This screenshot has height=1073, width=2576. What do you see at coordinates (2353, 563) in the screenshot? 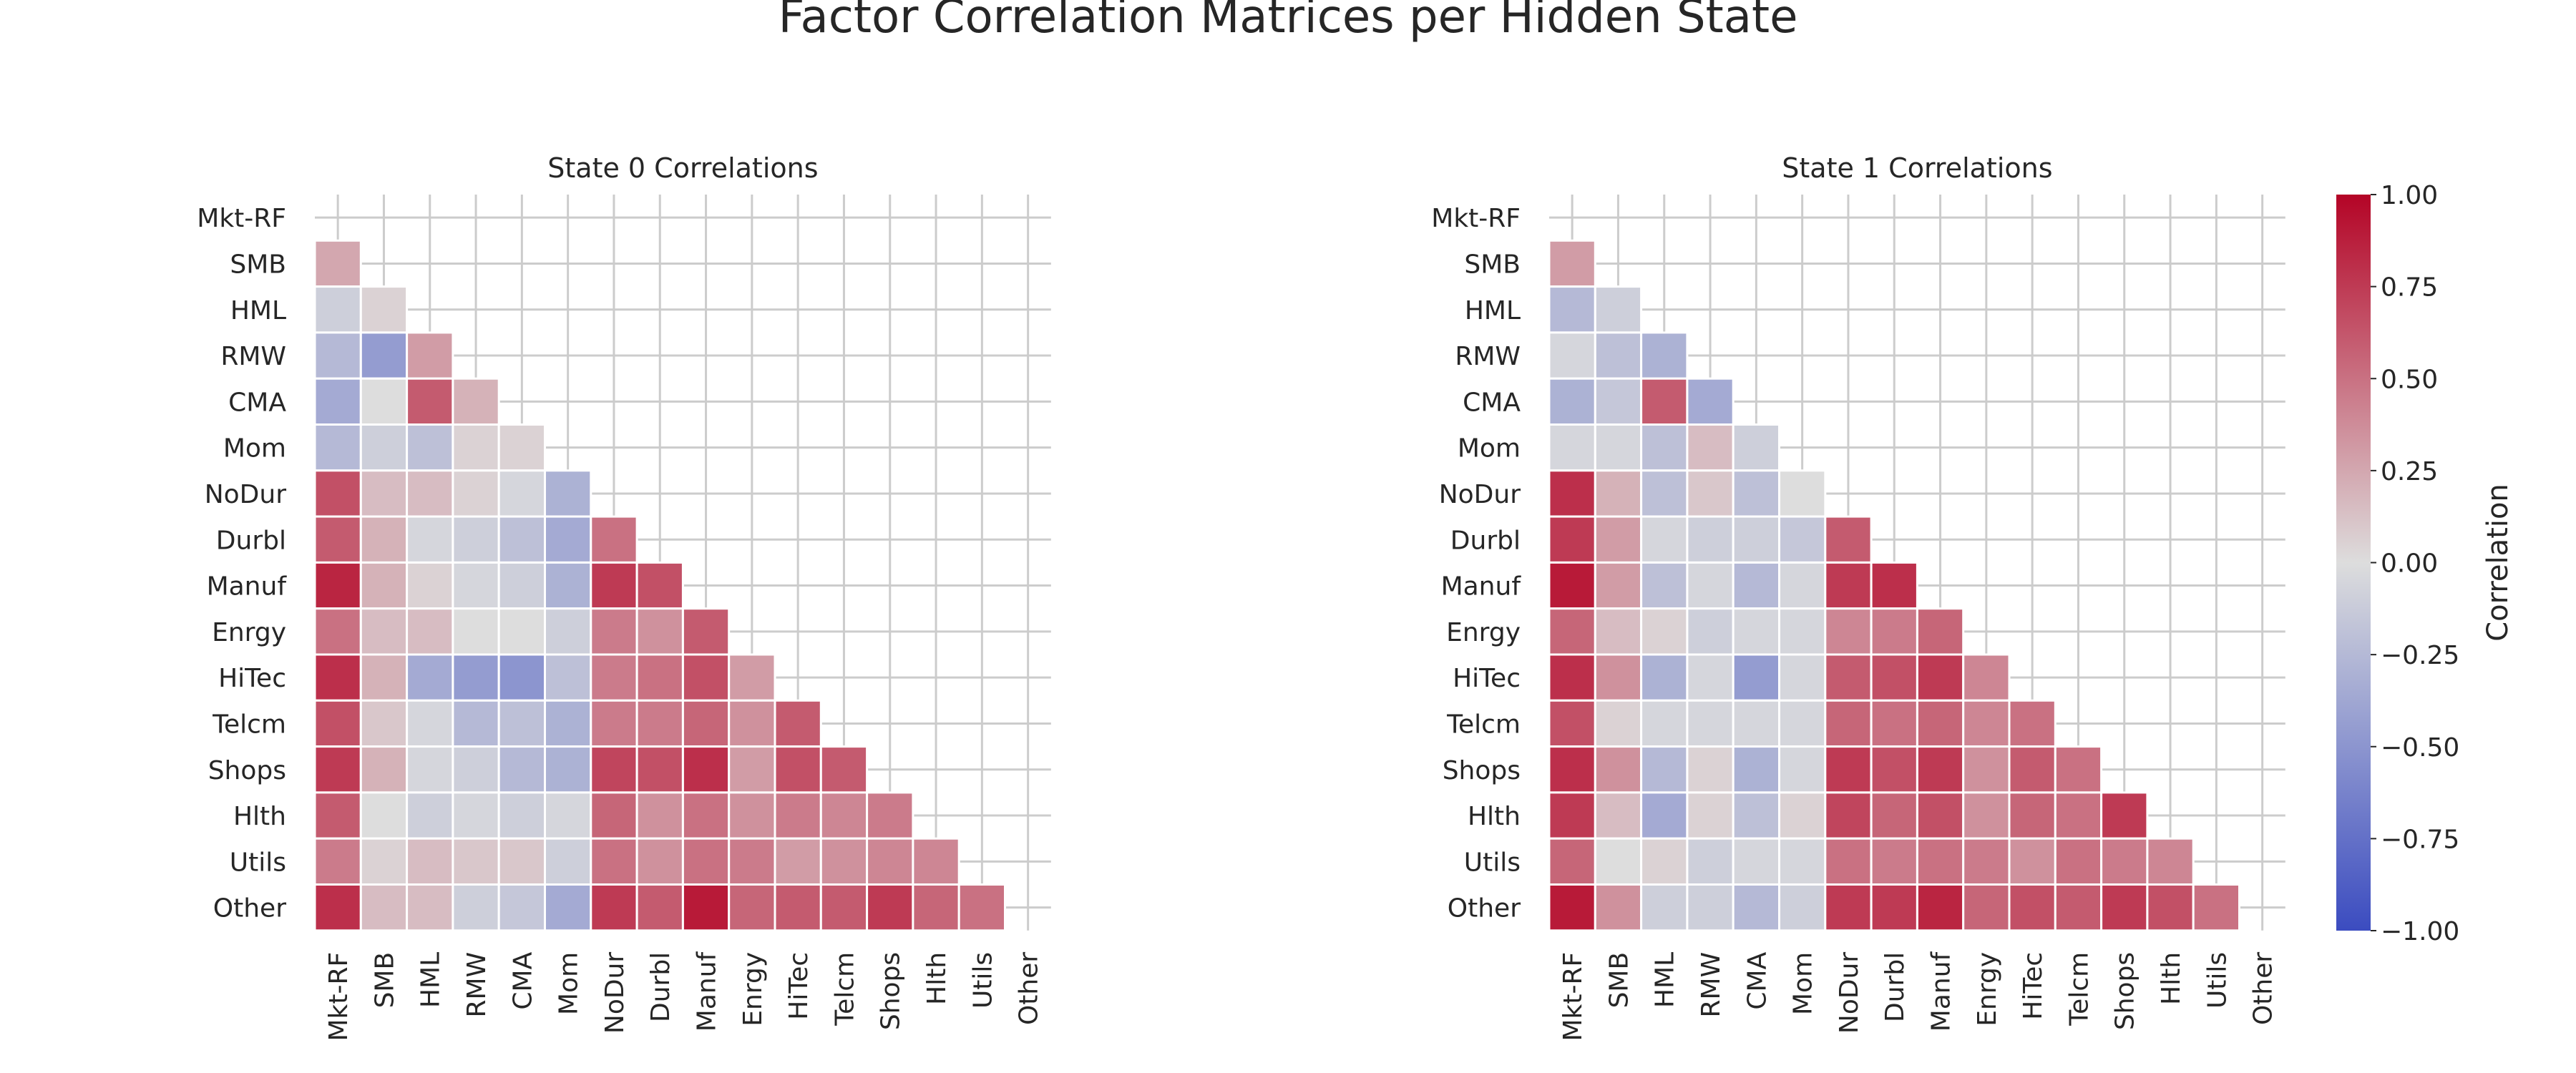
I see `colorbar-gradient` at bounding box center [2353, 563].